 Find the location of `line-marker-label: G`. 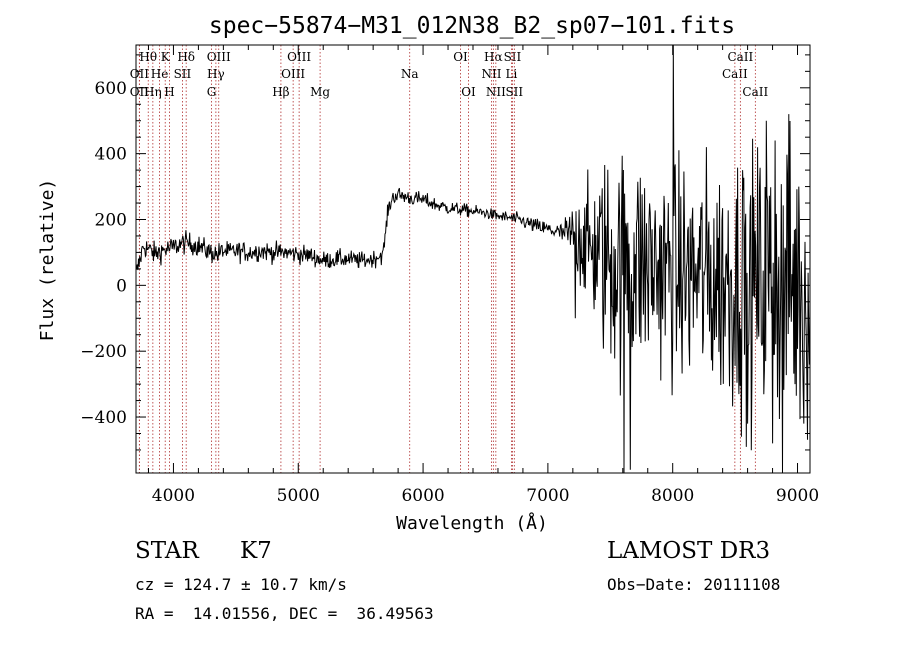

line-marker-label: G is located at coordinates (212, 92).